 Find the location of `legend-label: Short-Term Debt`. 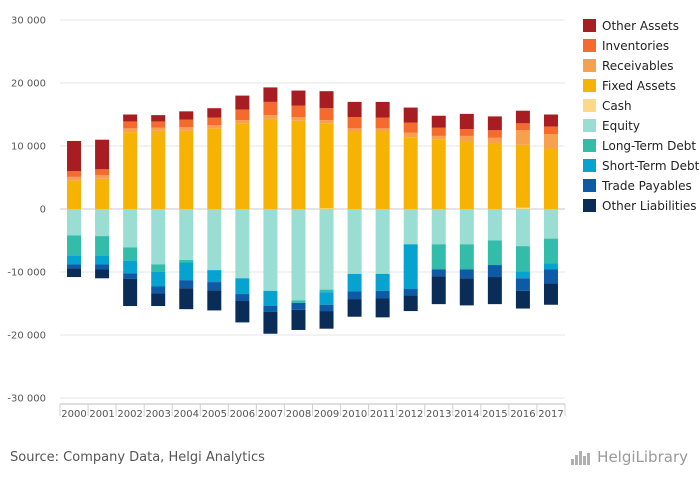

legend-label: Short-Term Debt is located at coordinates (651, 166).